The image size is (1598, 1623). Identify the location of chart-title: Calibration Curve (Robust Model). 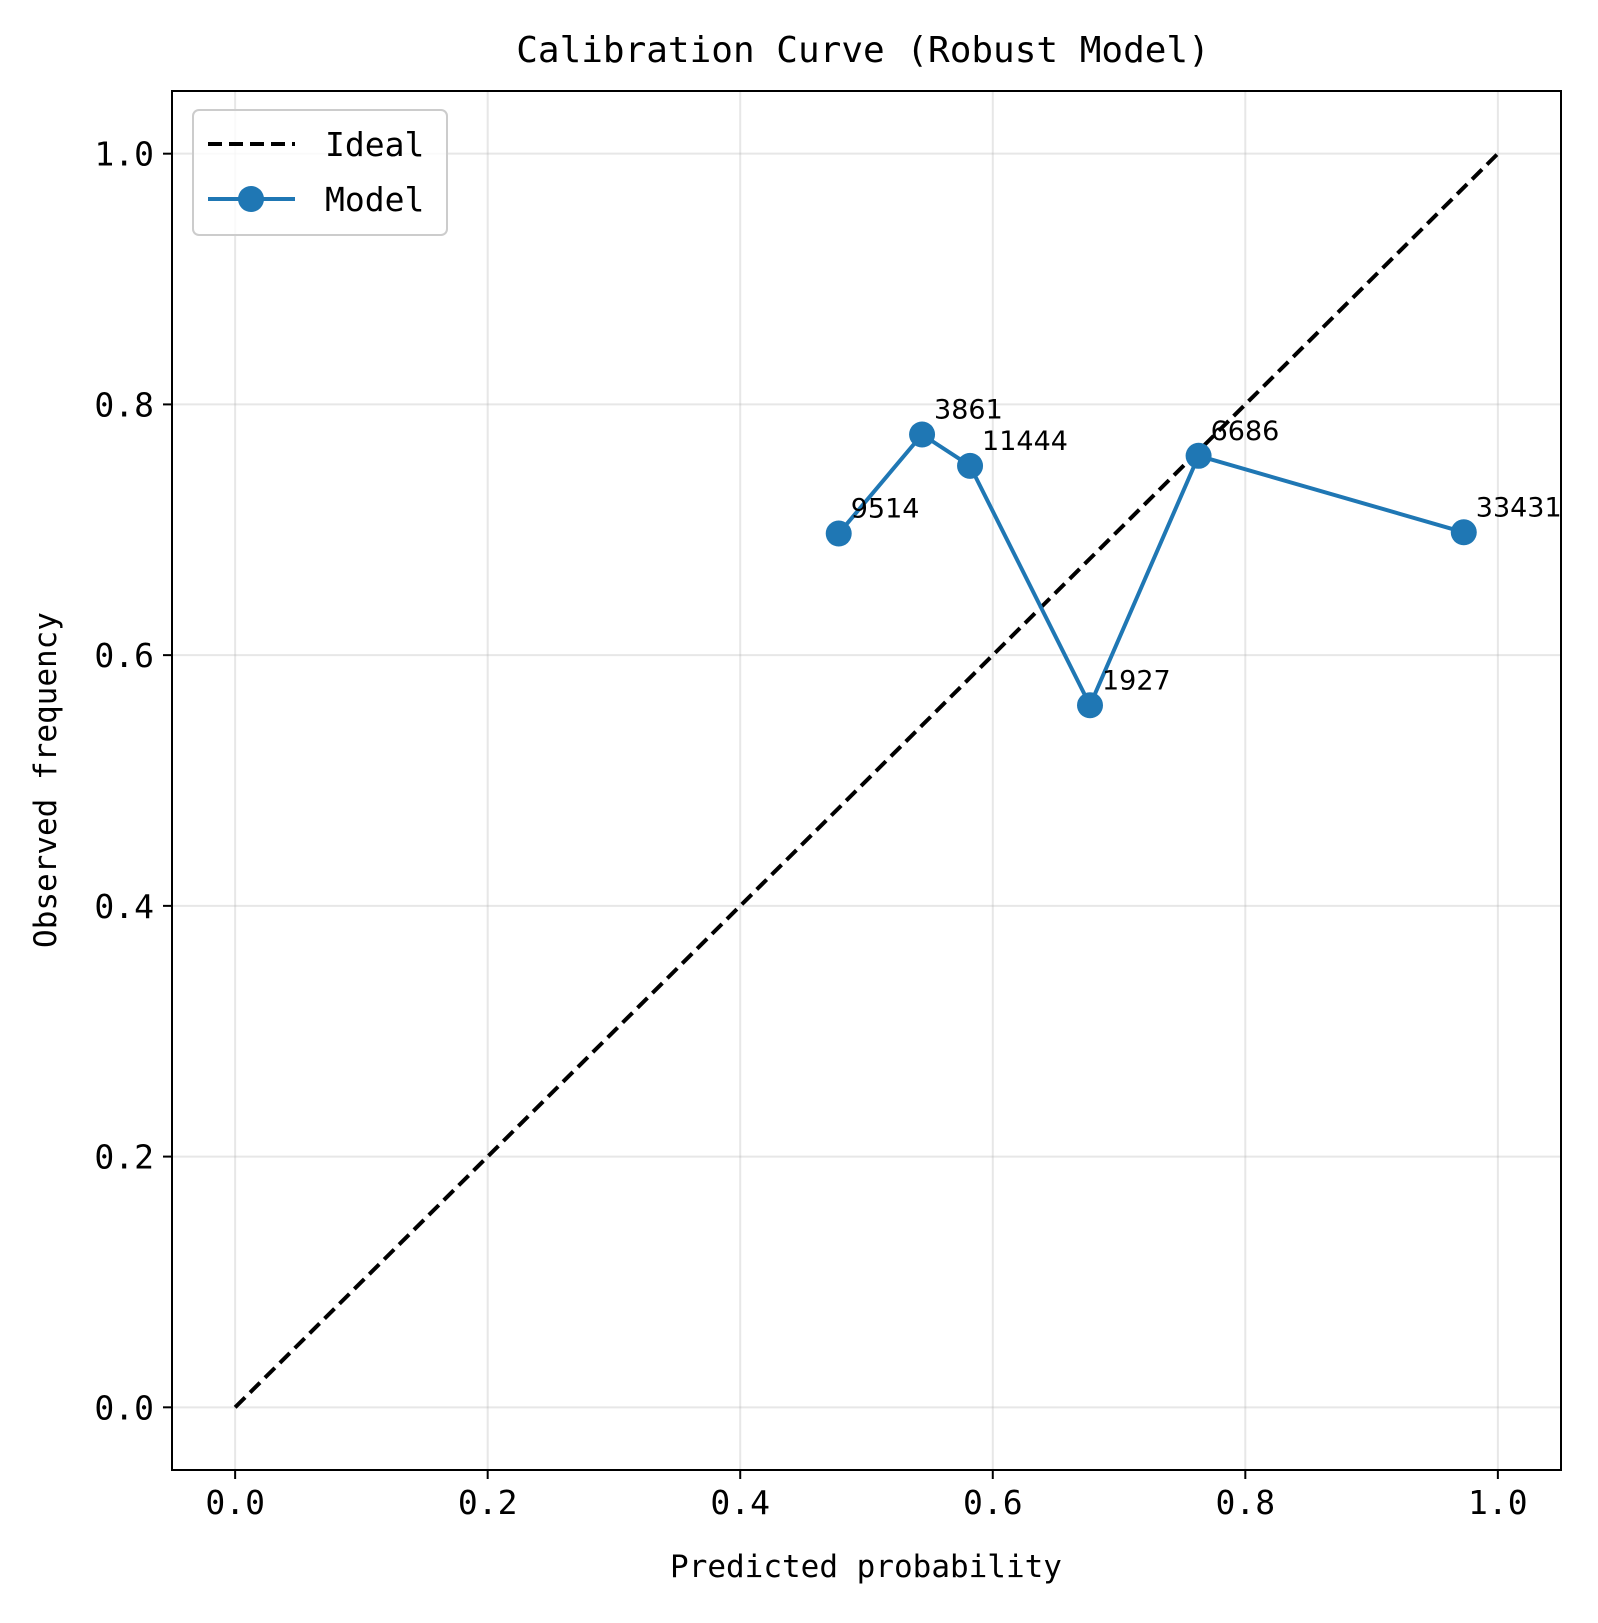
(863, 50).